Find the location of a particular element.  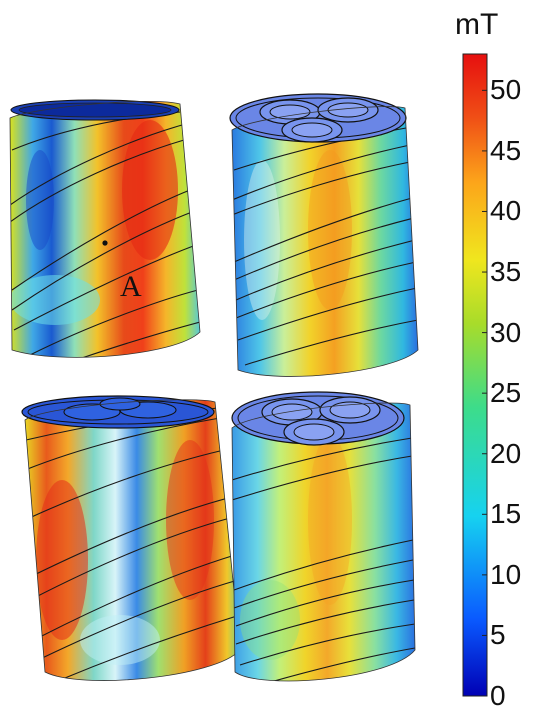

colorbar-unit-label: mT is located at coordinates (477, 24).